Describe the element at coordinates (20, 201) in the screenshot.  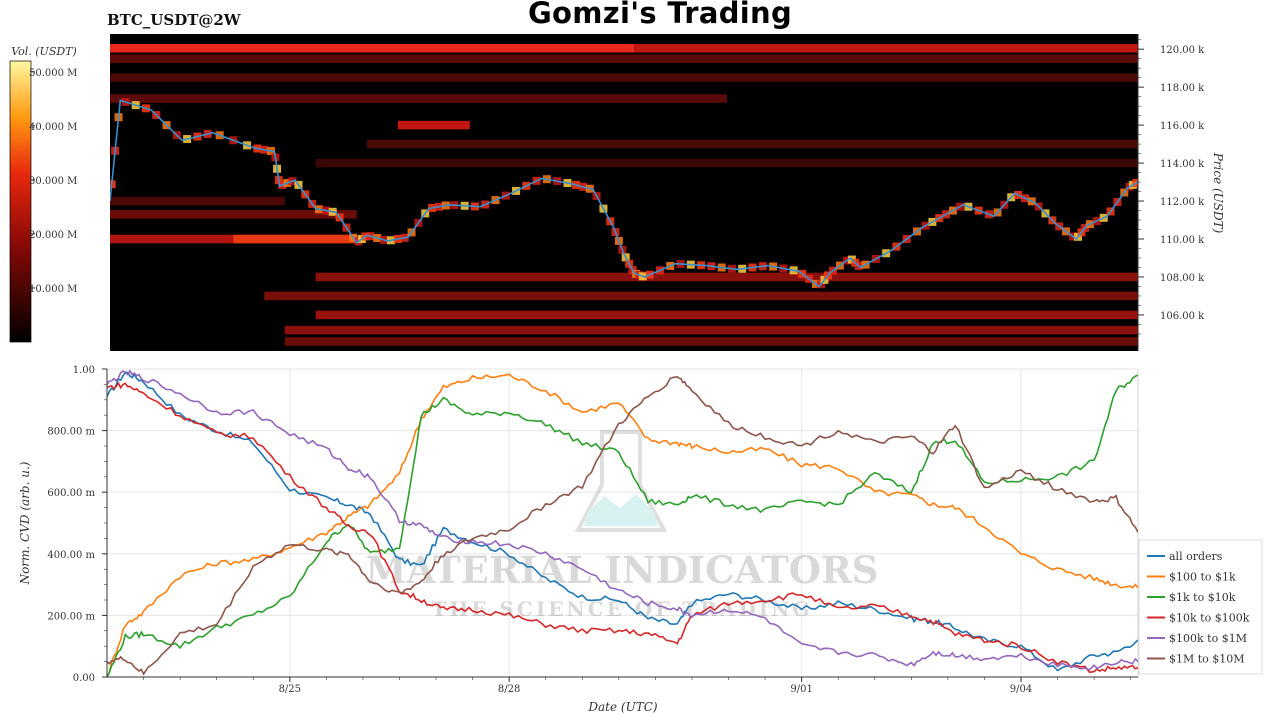
I see `colorbar` at that location.